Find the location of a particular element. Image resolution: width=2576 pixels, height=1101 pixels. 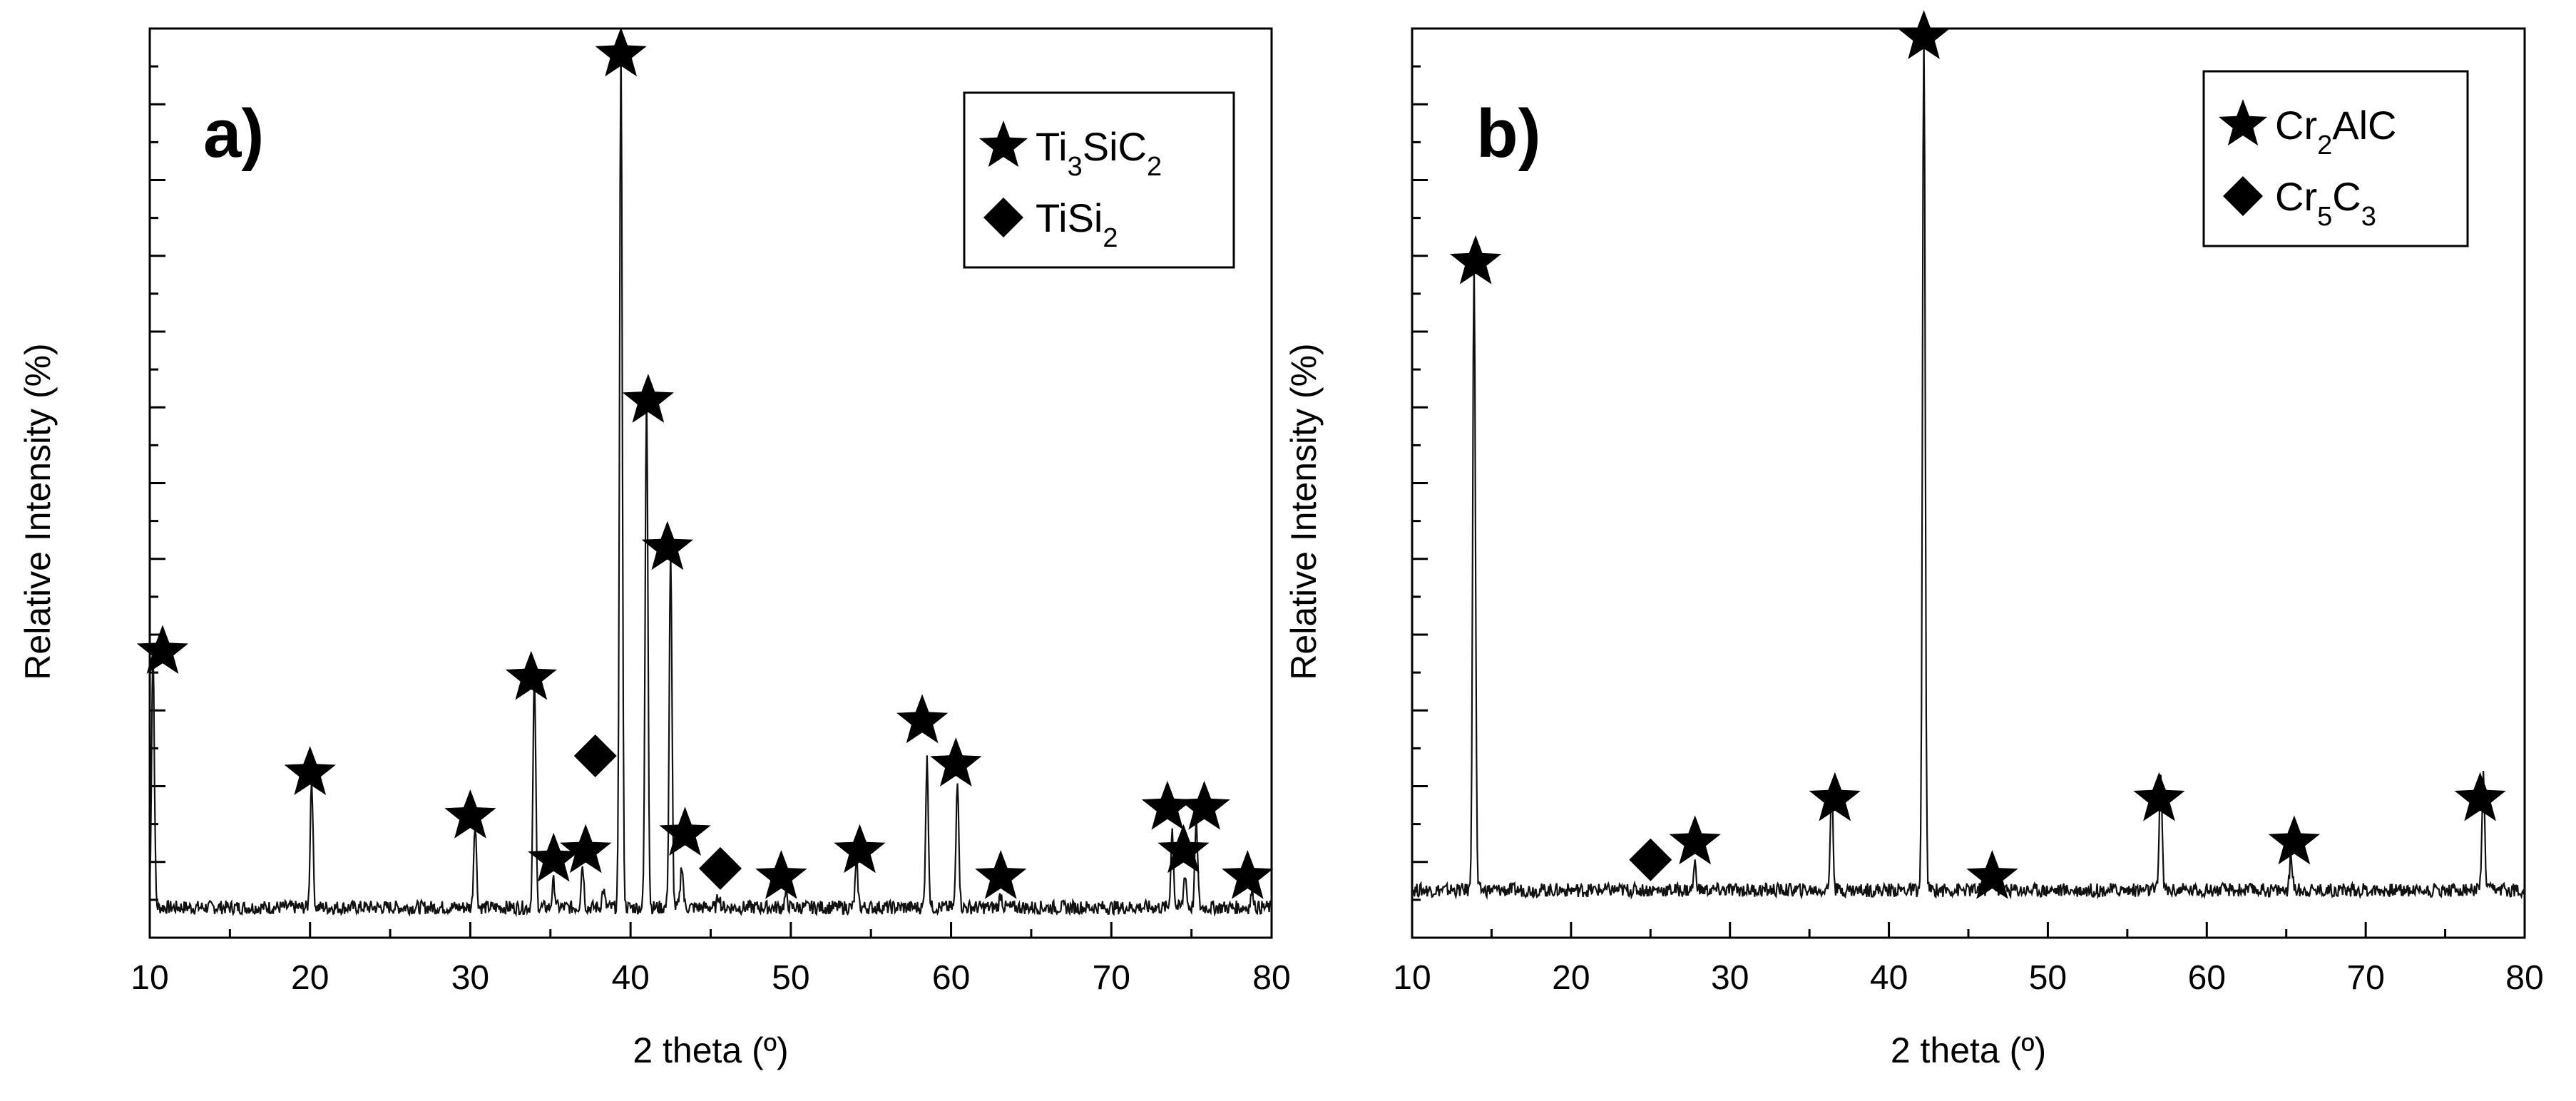

legend: Ti3SiC2 TiSi2 is located at coordinates (1099, 180).